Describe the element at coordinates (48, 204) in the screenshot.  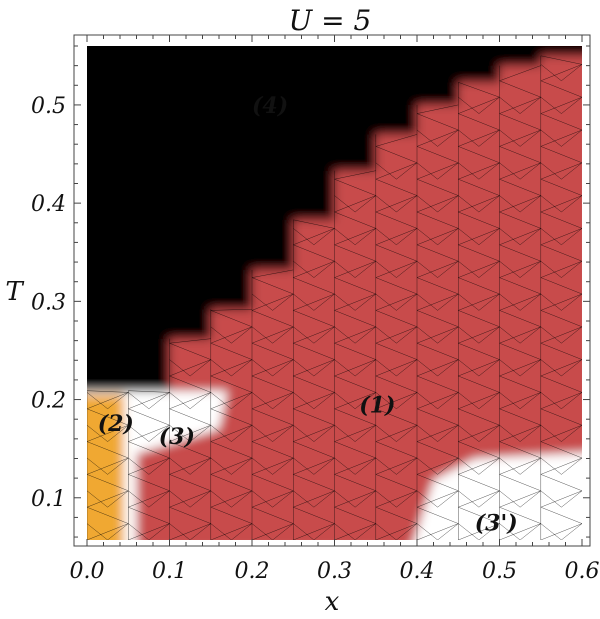
I see `y-tick-label: 0.4` at that location.